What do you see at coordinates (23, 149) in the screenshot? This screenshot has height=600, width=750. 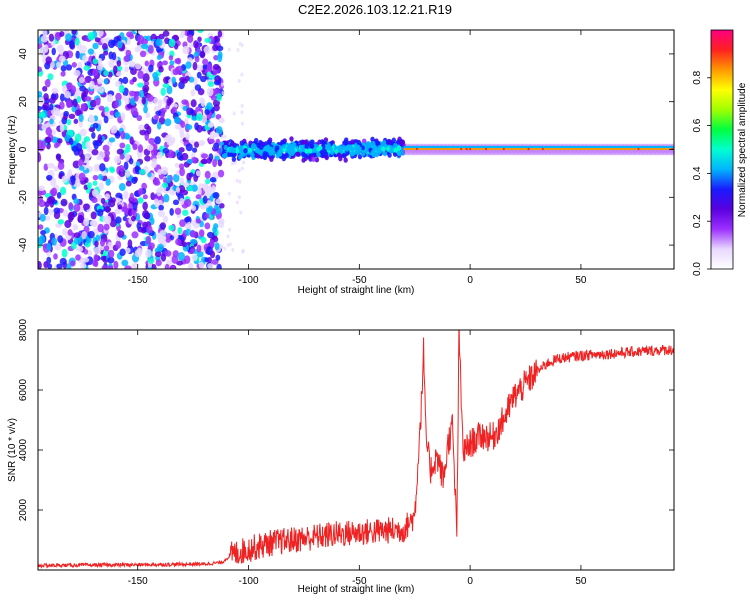 I see `spectrogram-y-tick-label: 0` at bounding box center [23, 149].